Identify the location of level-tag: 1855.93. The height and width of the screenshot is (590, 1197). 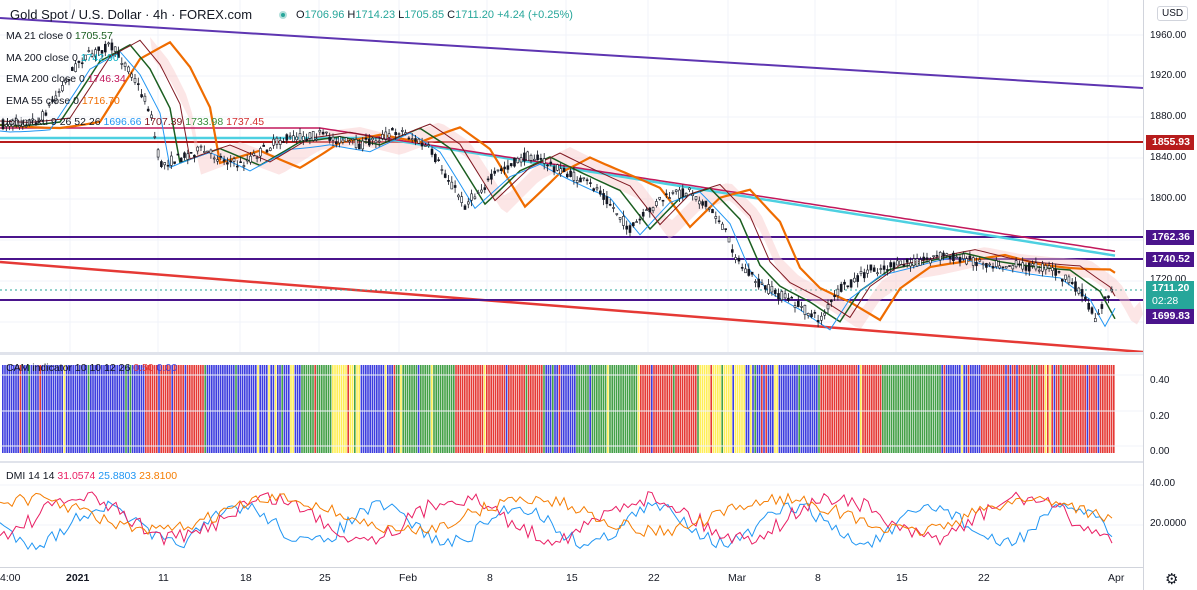
(1170, 142).